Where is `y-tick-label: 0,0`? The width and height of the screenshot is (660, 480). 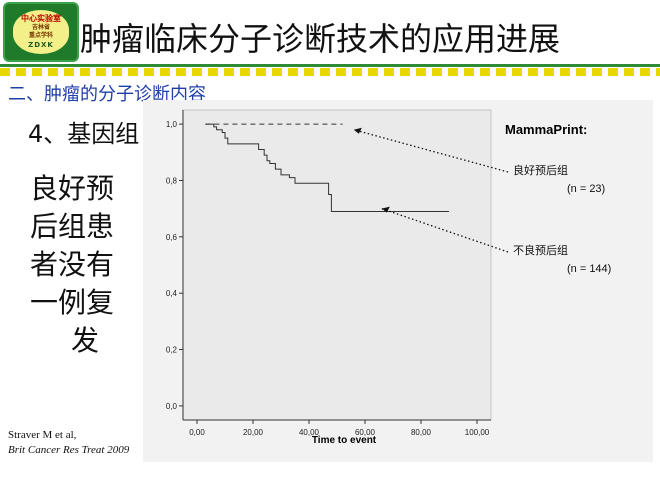
y-tick-label: 0,0 is located at coordinates (172, 406).